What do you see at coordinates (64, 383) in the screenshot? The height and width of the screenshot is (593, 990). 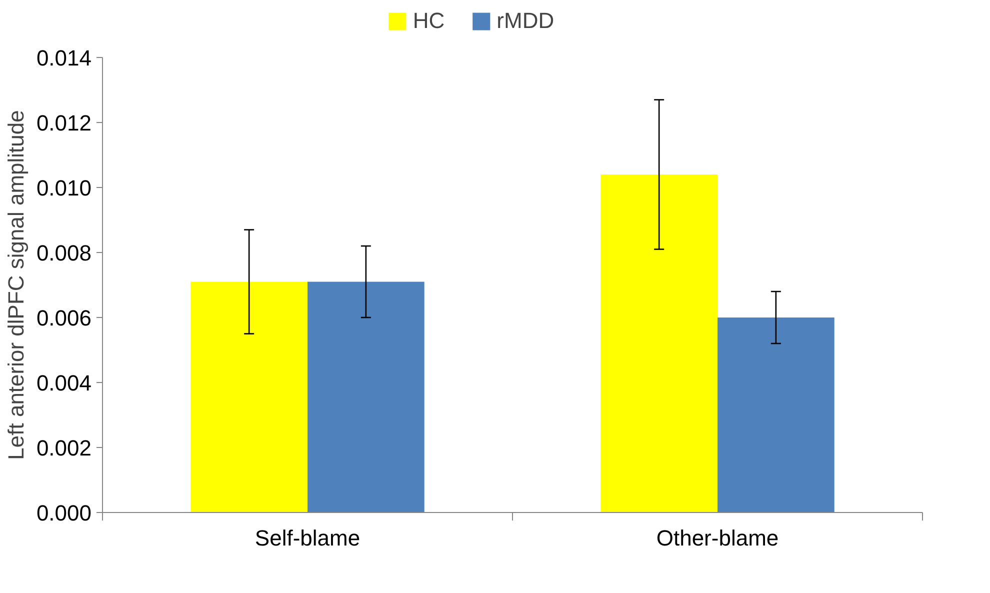 I see `y-tick-label: 0.004` at bounding box center [64, 383].